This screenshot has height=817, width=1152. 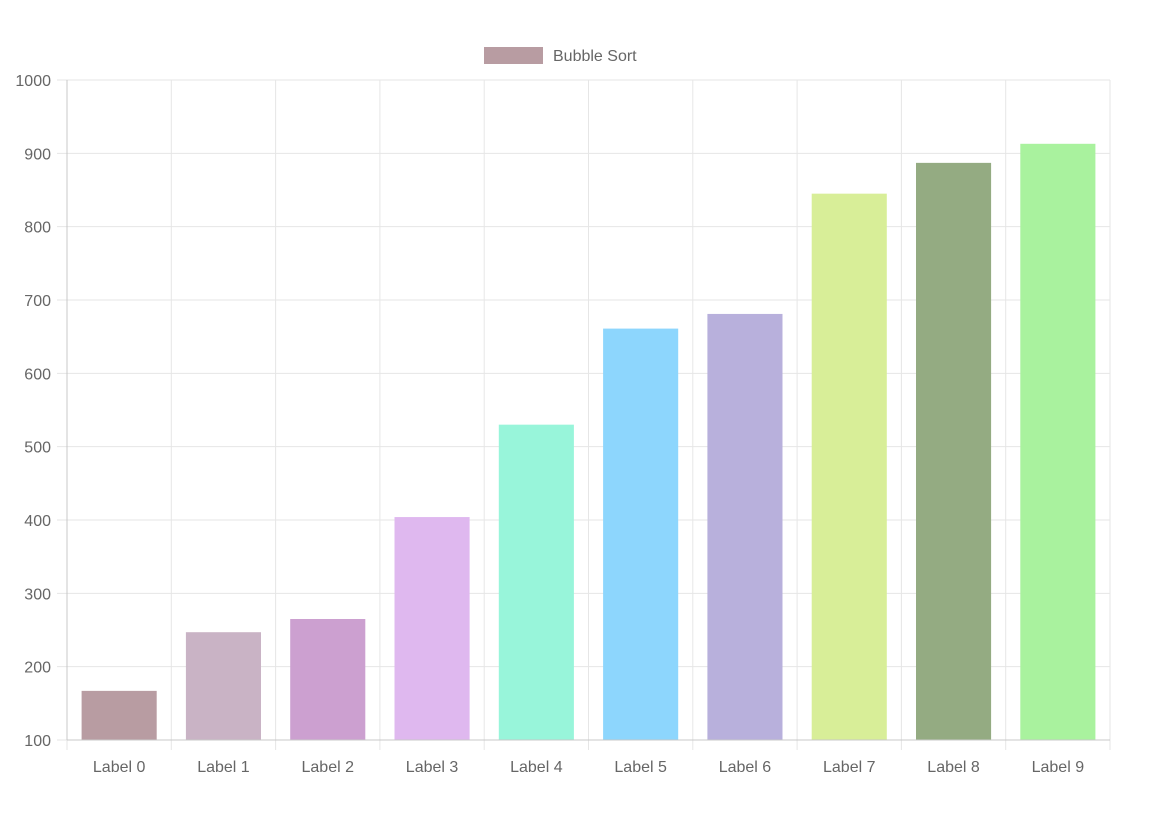 What do you see at coordinates (536, 767) in the screenshot?
I see `x-tick-label: Label 4` at bounding box center [536, 767].